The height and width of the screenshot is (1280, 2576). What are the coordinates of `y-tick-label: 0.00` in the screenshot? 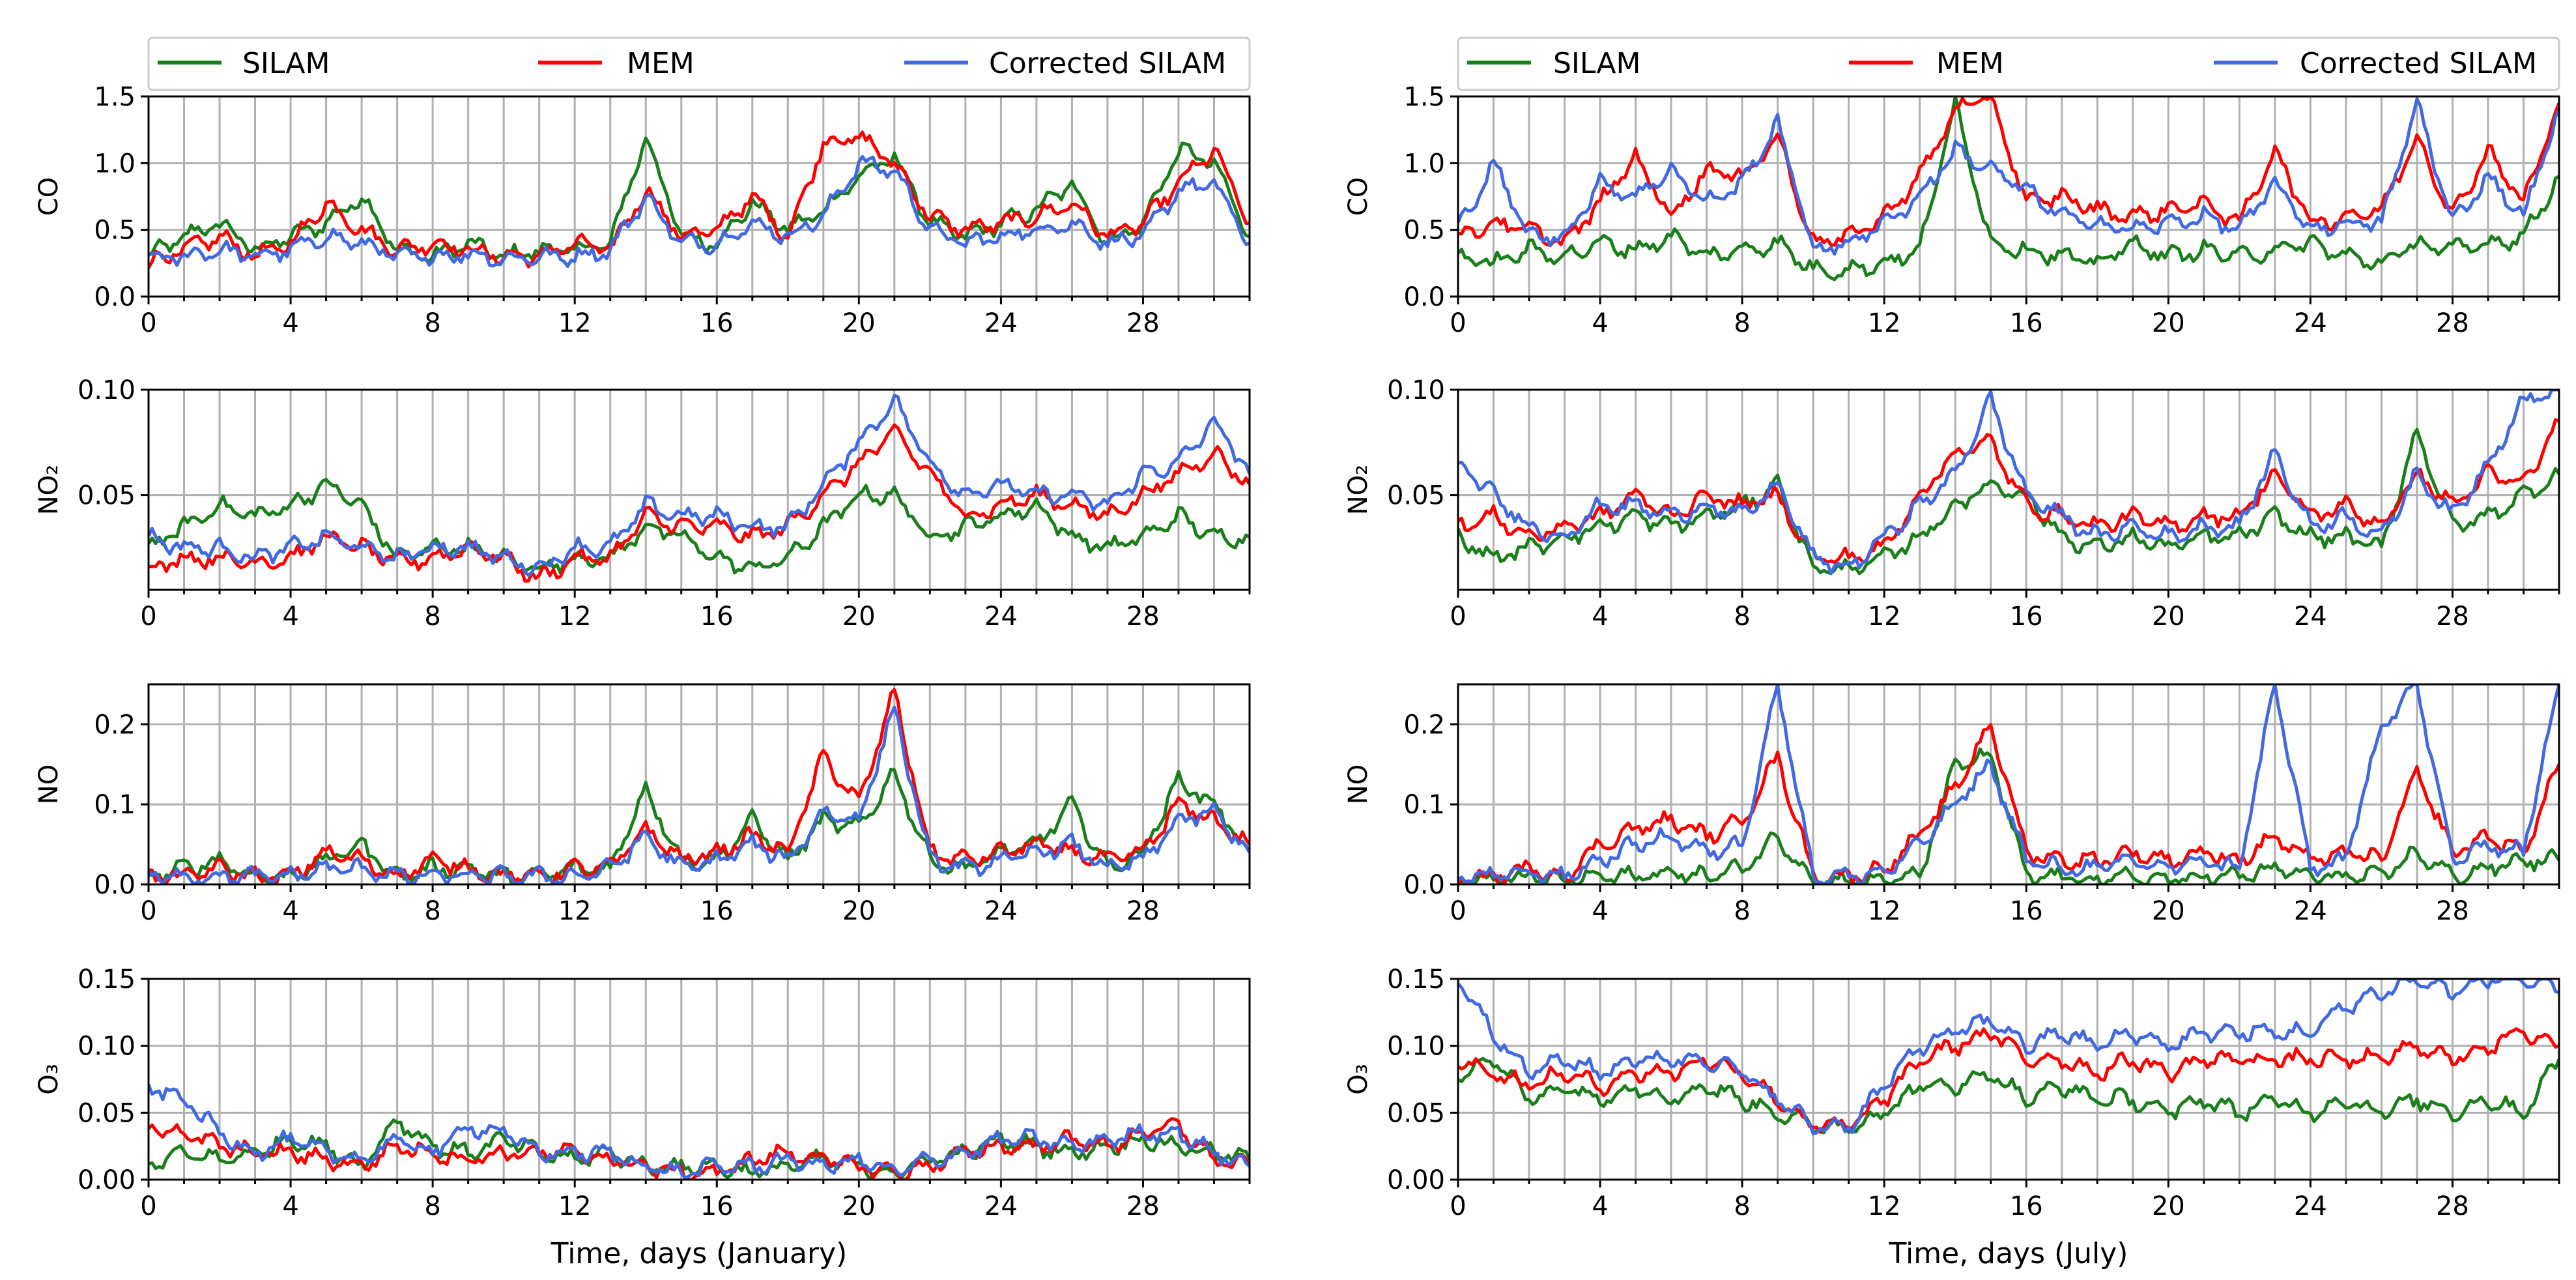 It's located at (1416, 1180).